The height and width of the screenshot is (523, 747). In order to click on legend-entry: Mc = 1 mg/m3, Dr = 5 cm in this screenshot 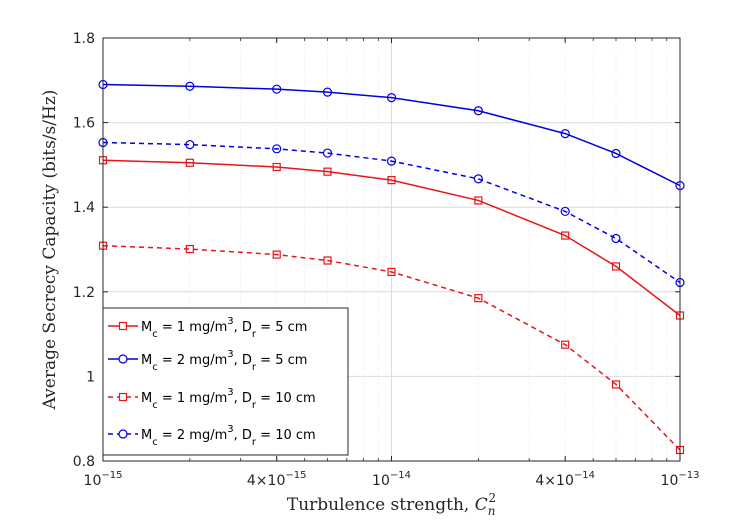, I will do `click(207, 328)`.